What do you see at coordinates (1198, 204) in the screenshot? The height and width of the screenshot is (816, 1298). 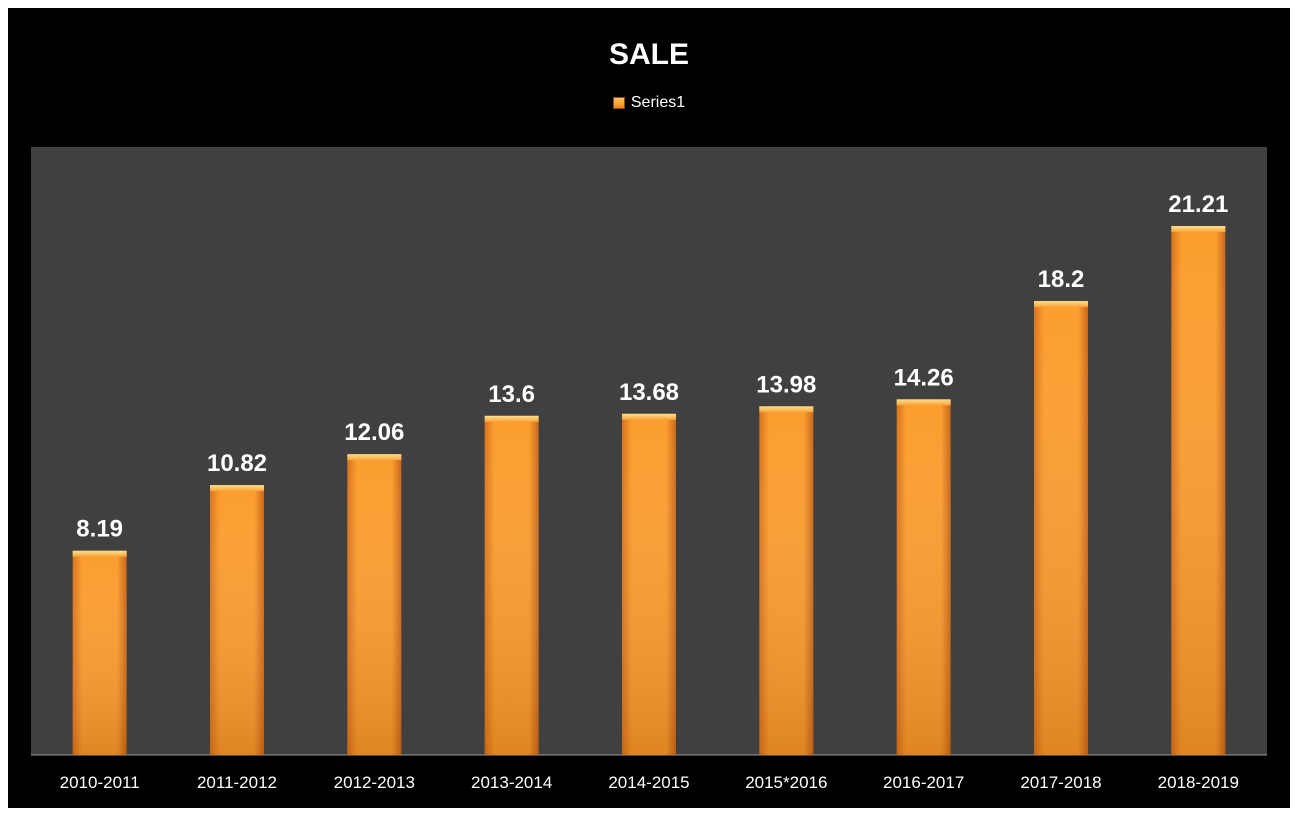 I see `data-label: 21.21` at bounding box center [1198, 204].